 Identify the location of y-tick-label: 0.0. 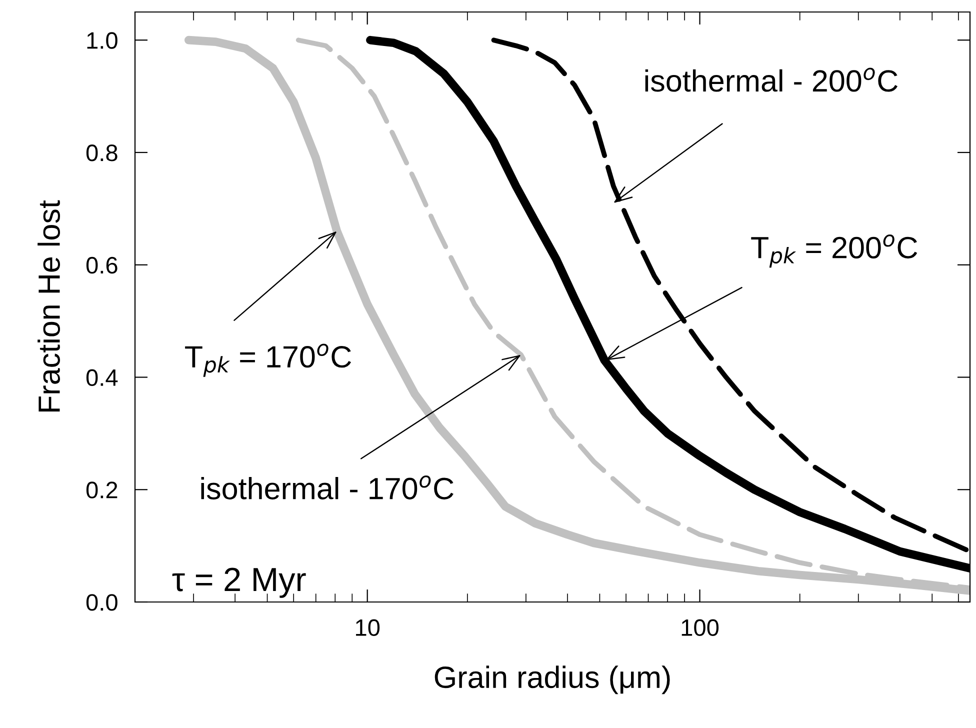
(102, 602).